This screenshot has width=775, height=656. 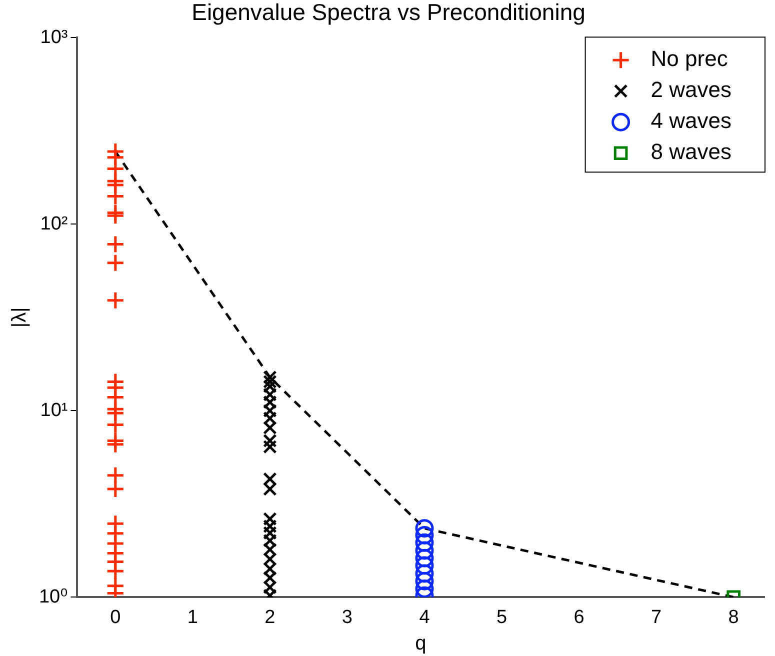 What do you see at coordinates (389, 13) in the screenshot?
I see `chart-title: Eigenvalue Spectra vs Preconditioning` at bounding box center [389, 13].